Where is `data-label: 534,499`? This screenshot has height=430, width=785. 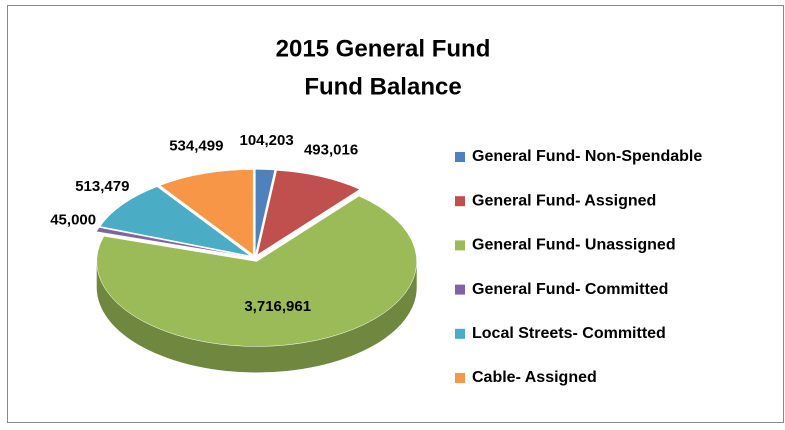 data-label: 534,499 is located at coordinates (196, 146).